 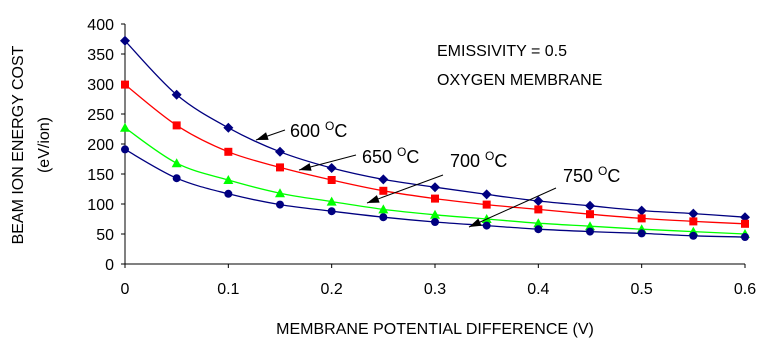 I want to click on y-tick-label: 300, so click(x=100, y=85).